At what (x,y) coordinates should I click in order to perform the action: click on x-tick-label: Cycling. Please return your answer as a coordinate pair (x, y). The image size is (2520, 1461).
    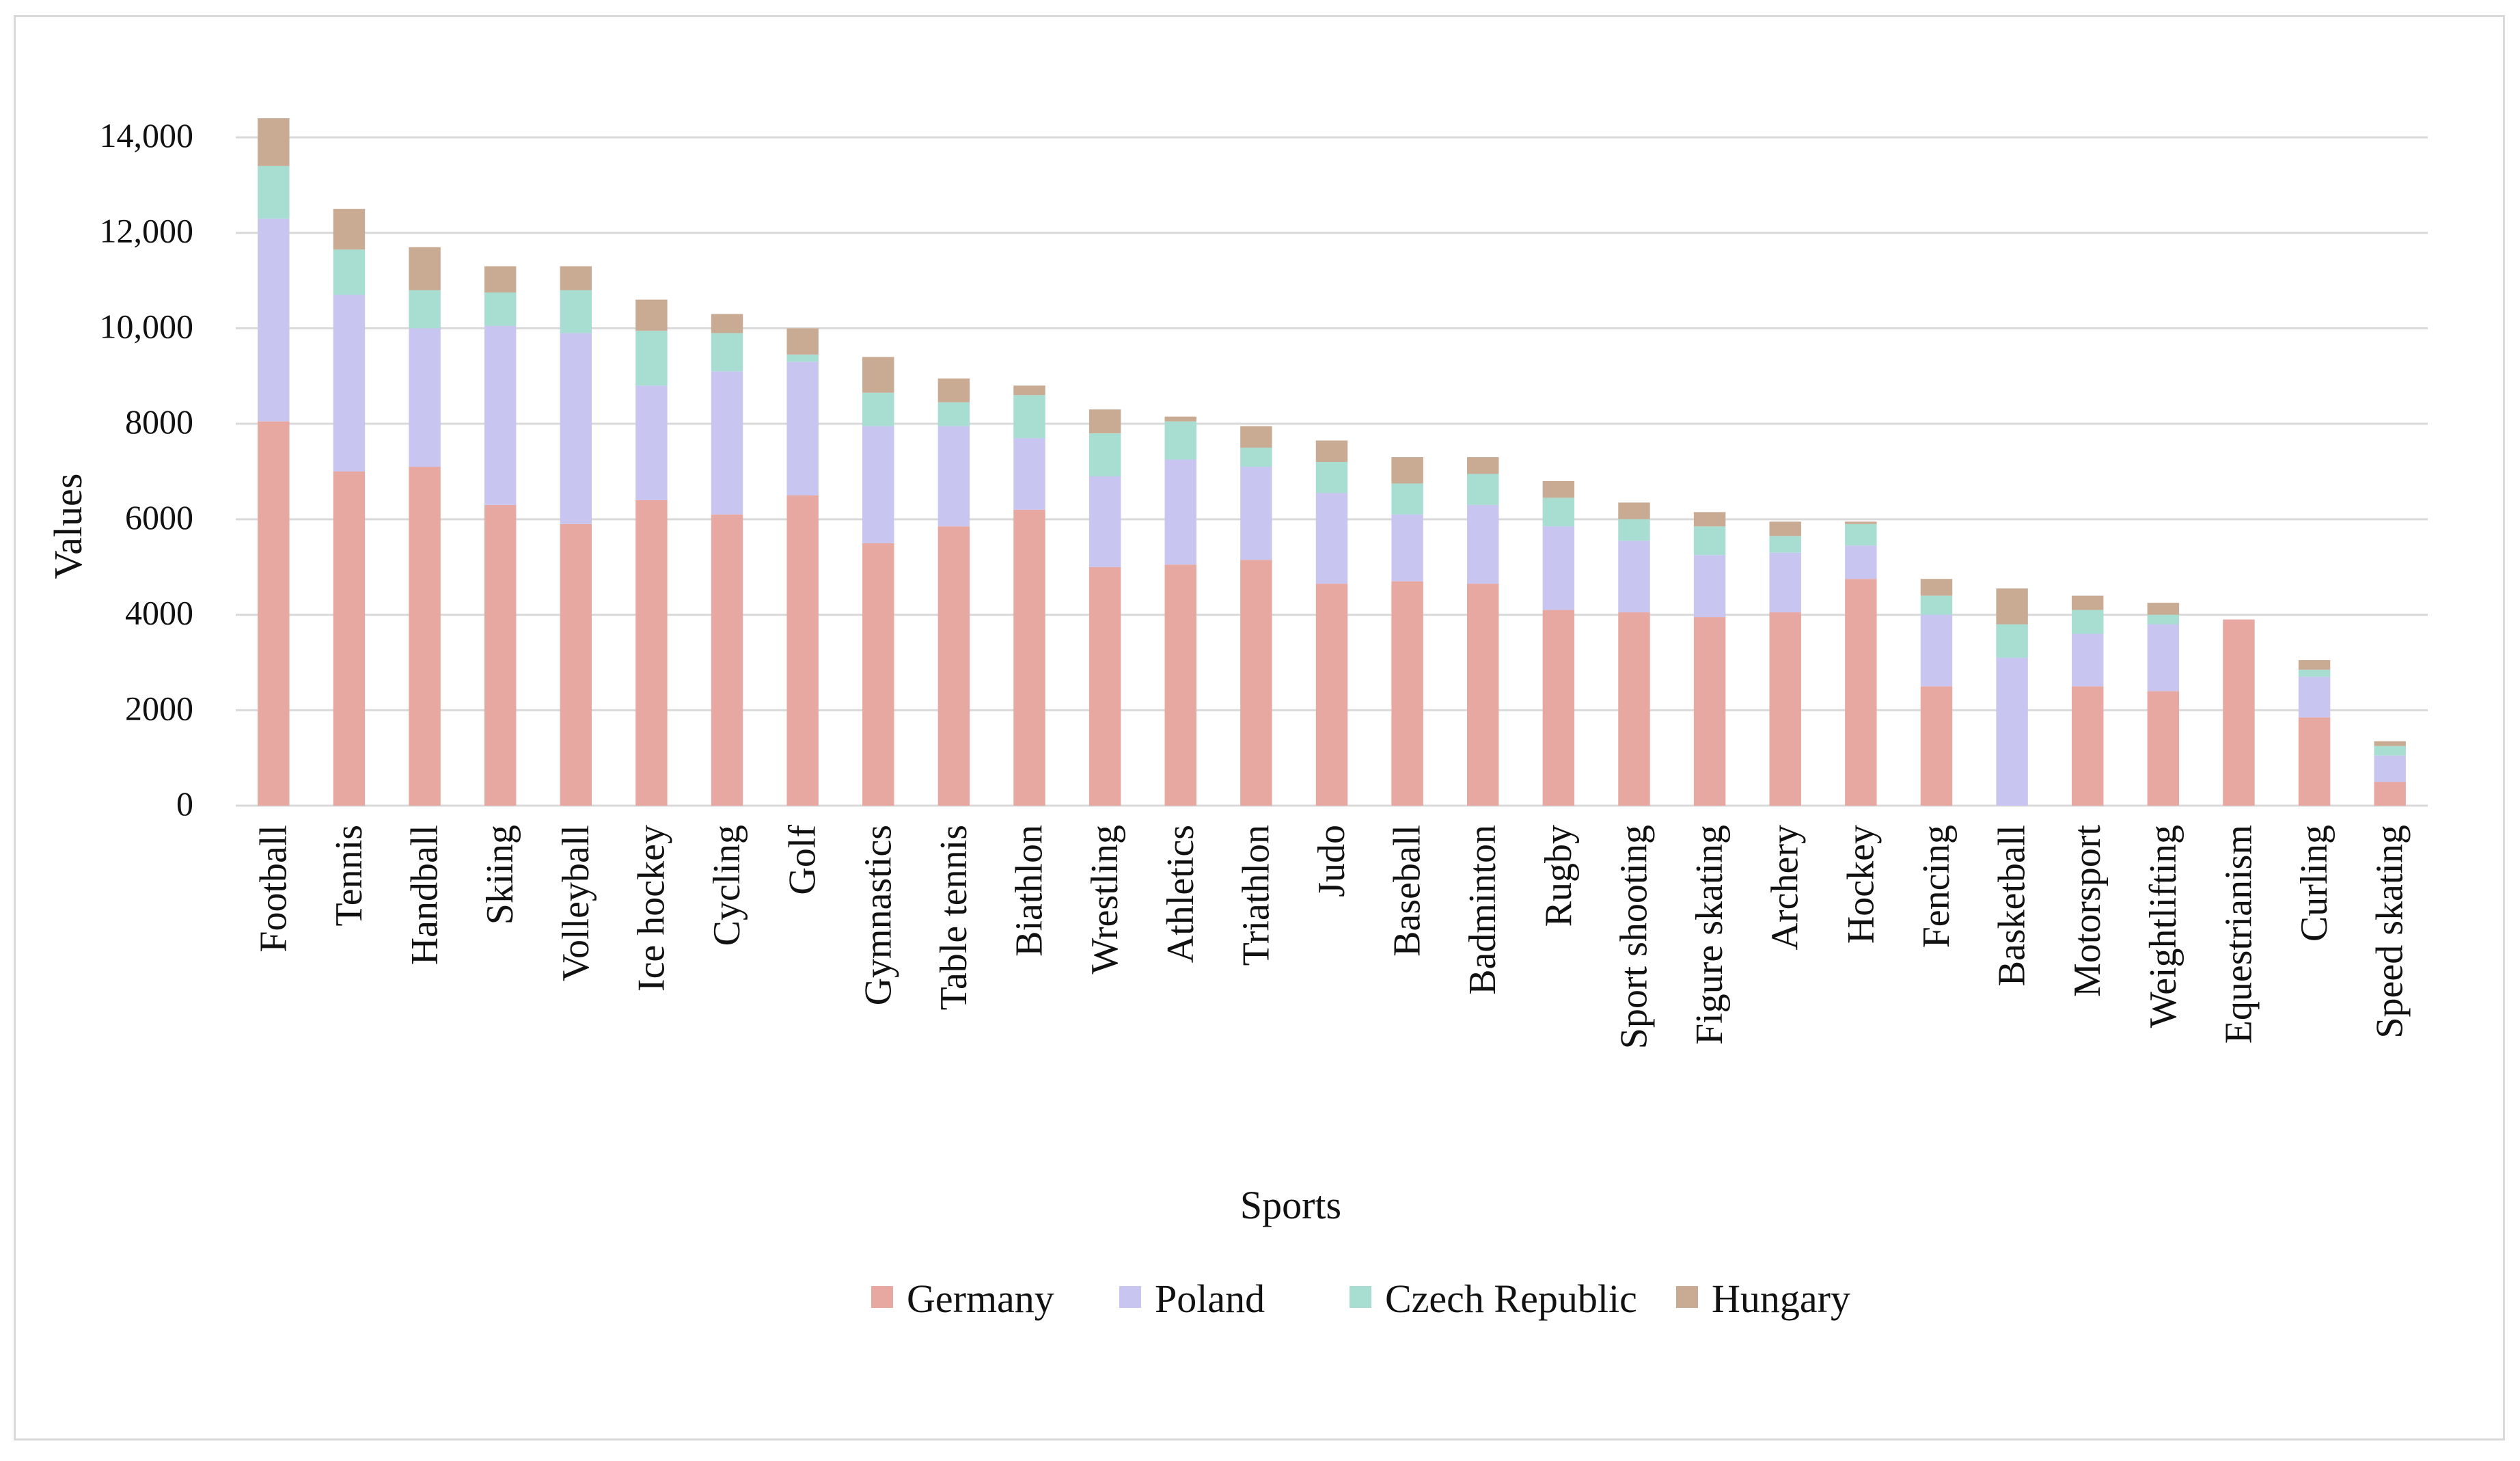
    Looking at the image, I should click on (727, 885).